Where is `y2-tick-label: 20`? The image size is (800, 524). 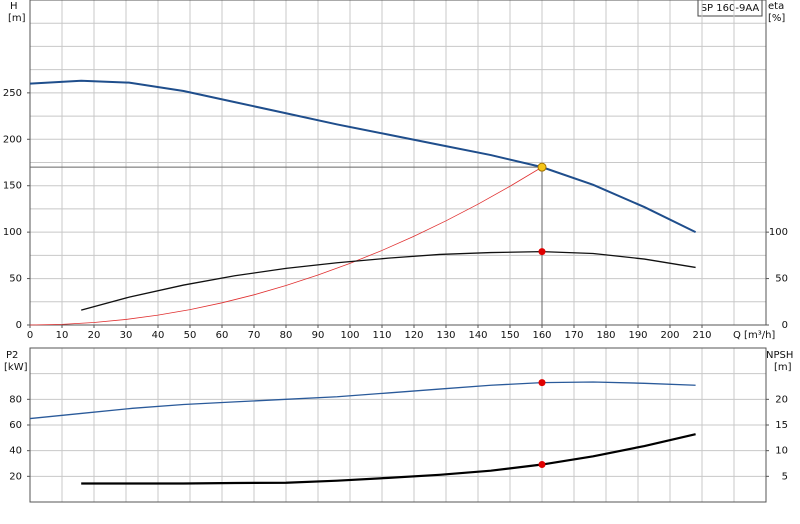 y2-tick-label: 20 is located at coordinates (781, 399).